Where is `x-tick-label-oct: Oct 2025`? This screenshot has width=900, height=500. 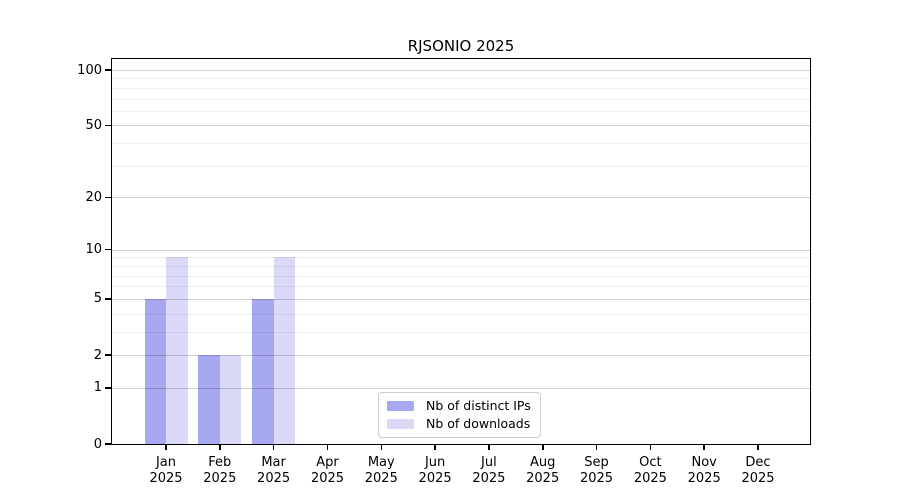 x-tick-label-oct: Oct 2025 is located at coordinates (650, 470).